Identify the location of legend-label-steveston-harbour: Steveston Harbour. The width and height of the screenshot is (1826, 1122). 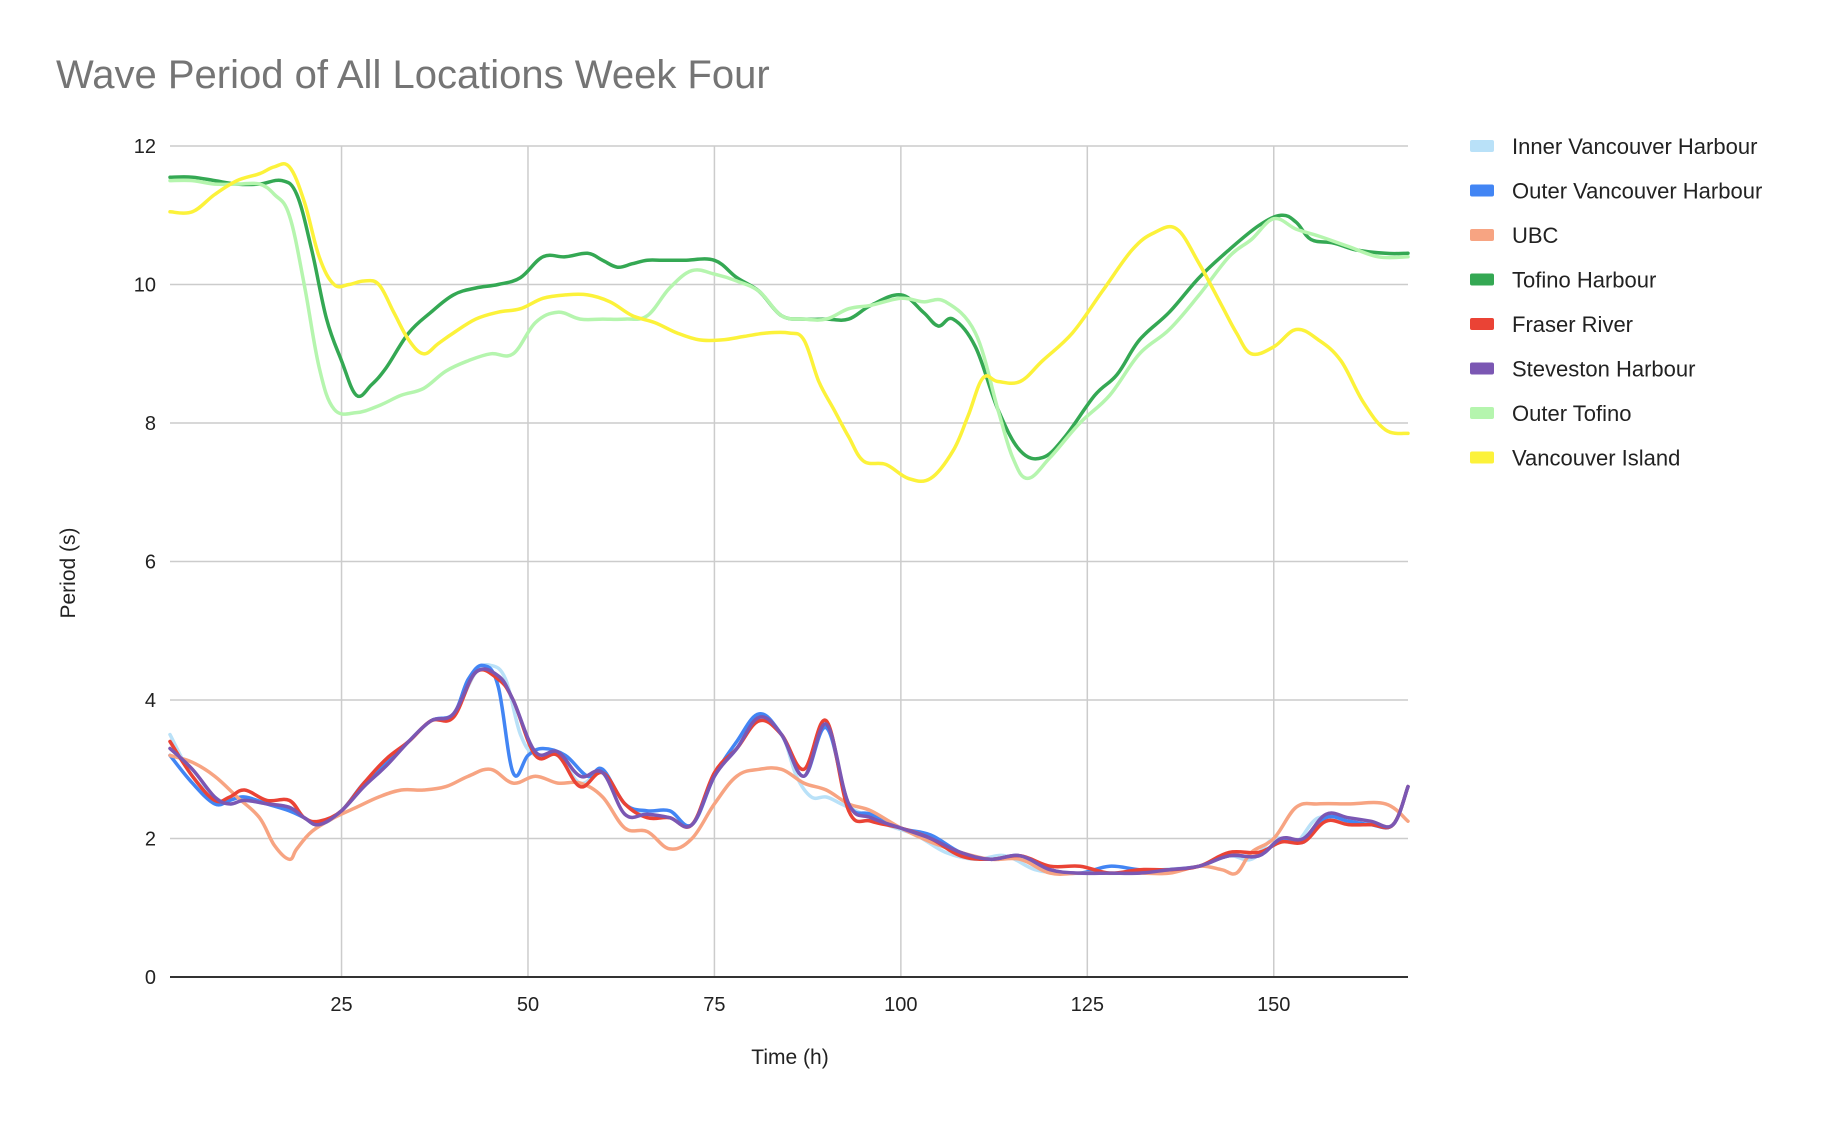
(1603, 369).